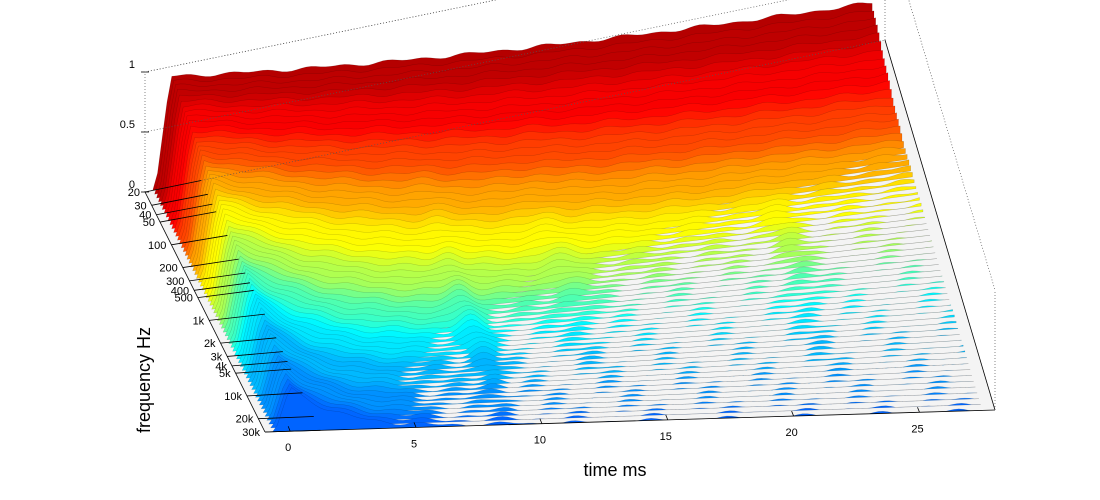 The image size is (1100, 500). I want to click on x-tick-label: 10, so click(540, 441).